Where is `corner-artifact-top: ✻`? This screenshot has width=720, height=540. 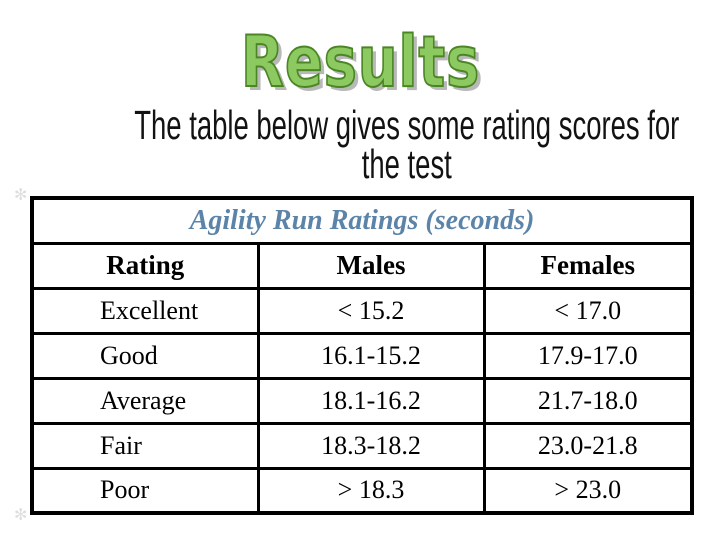
corner-artifact-top: ✻ is located at coordinates (21, 194).